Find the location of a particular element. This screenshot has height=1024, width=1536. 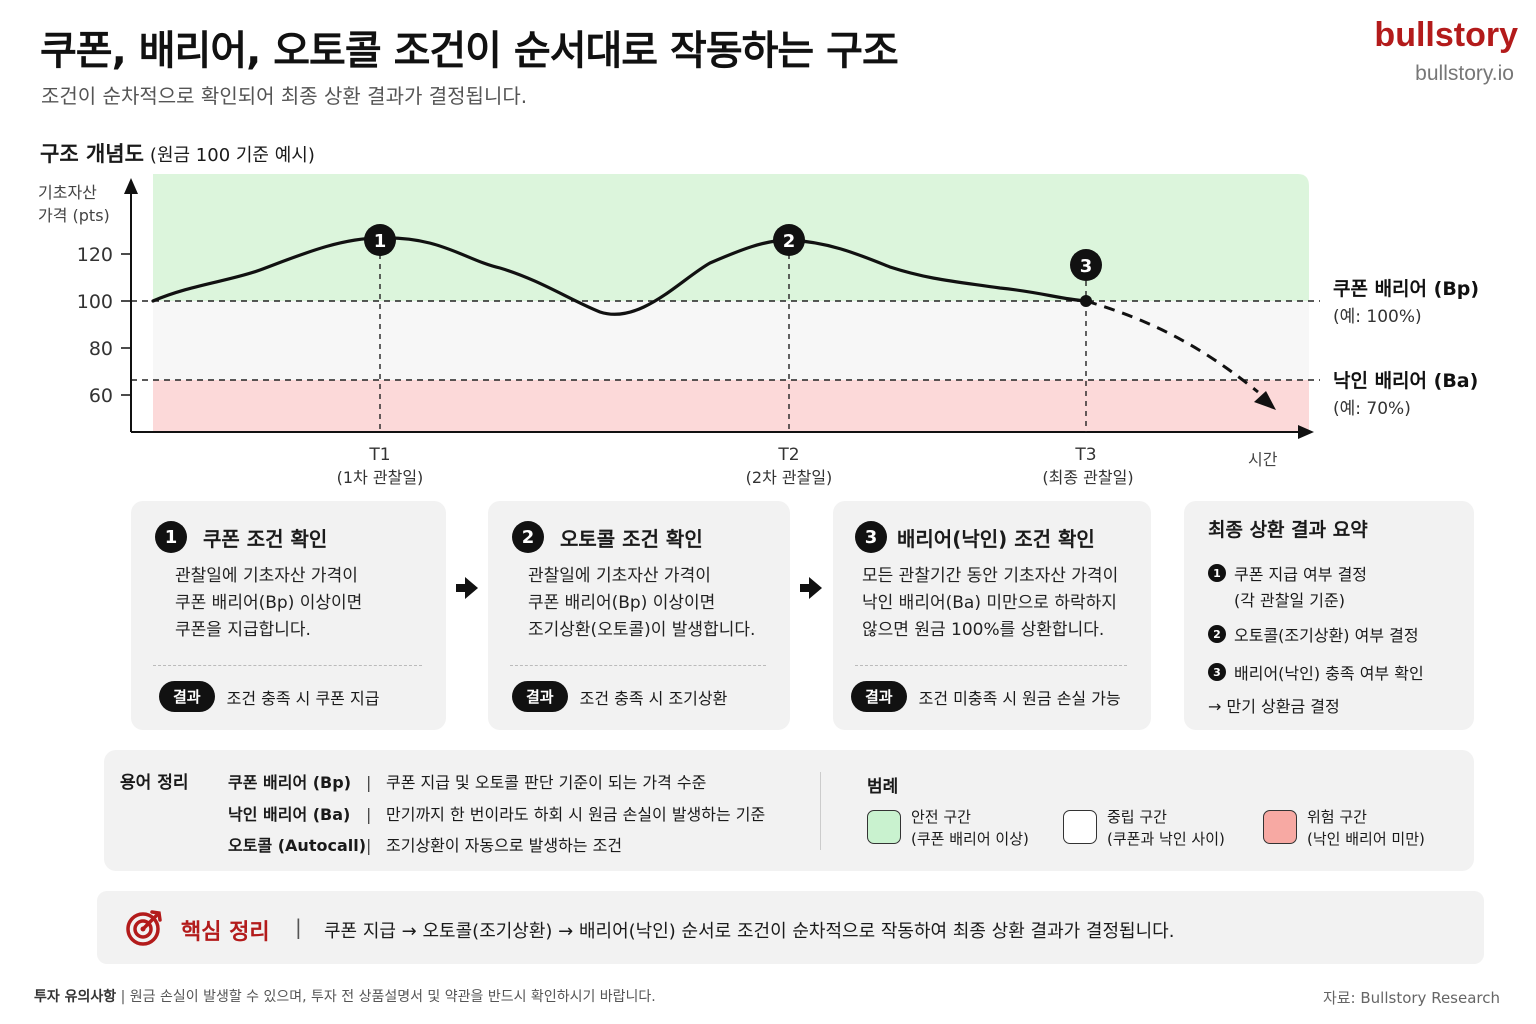

y-axis-label: 기초자산 is located at coordinates (67, 192).